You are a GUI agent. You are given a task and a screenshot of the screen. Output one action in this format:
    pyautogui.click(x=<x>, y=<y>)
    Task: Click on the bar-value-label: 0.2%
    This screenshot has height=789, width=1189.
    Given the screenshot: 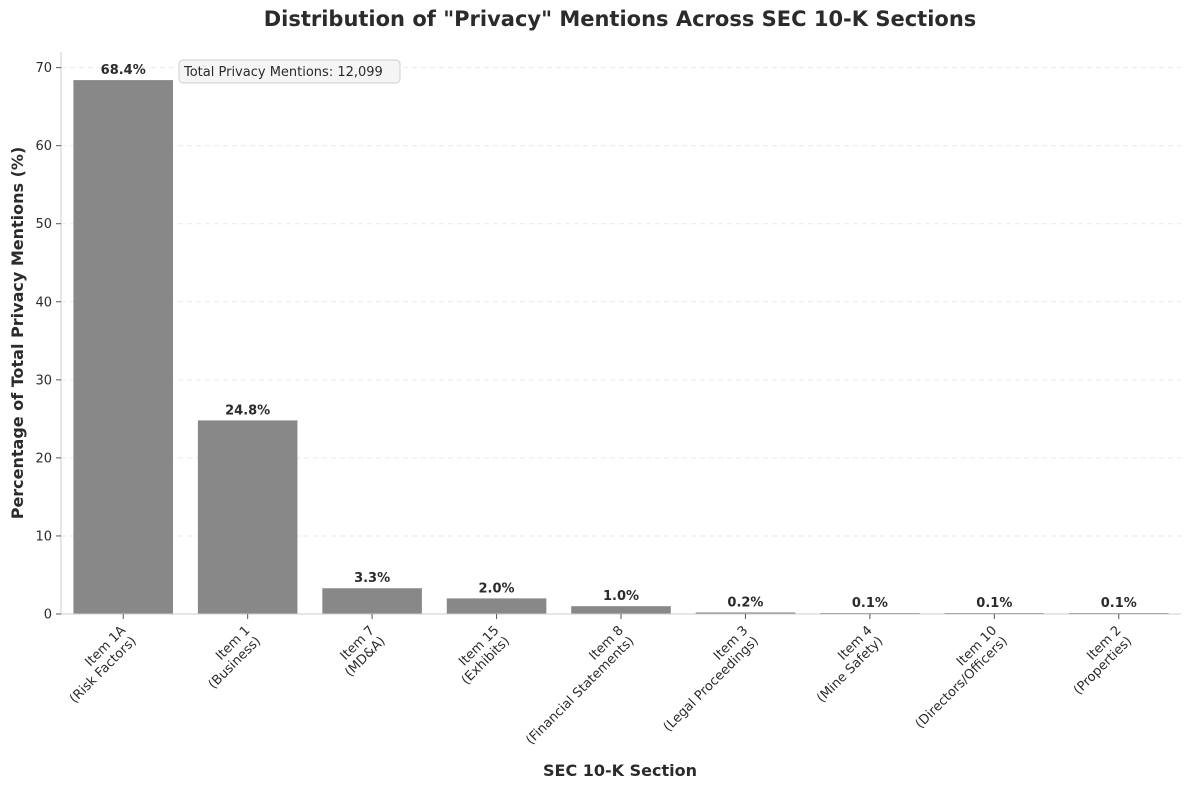 What is the action you would take?
    pyautogui.click(x=745, y=602)
    